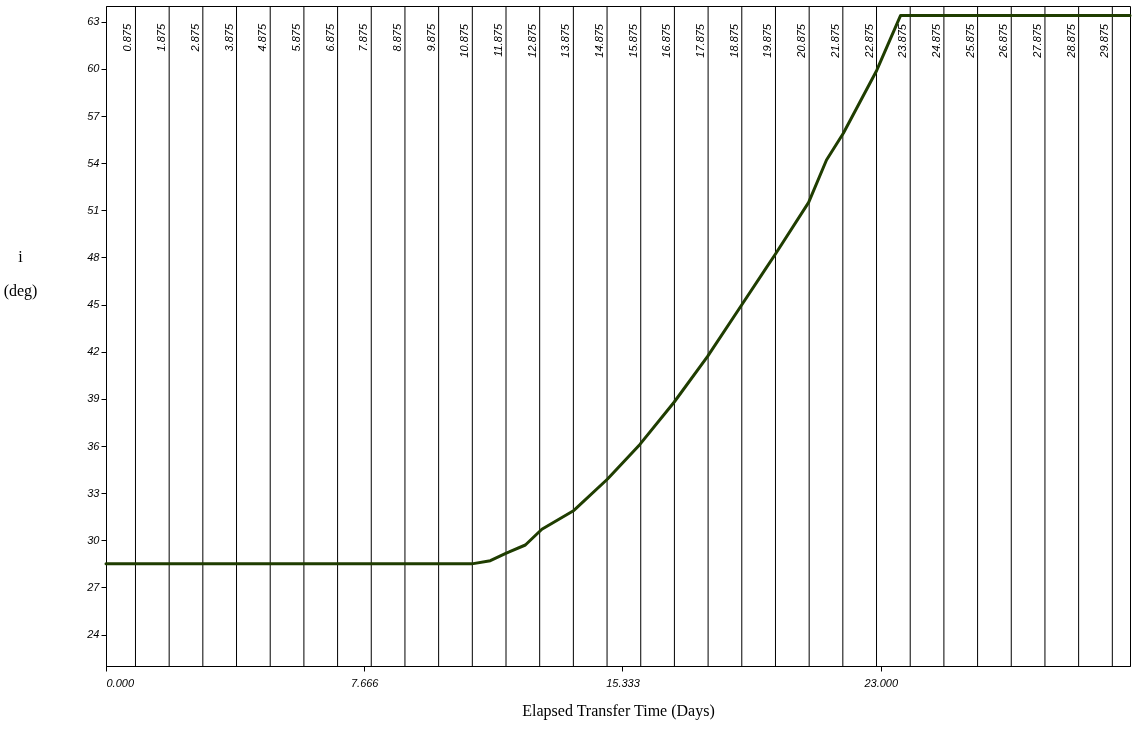 This screenshot has width=1135, height=742. I want to click on ref-line-label: 21.875, so click(834, 41).